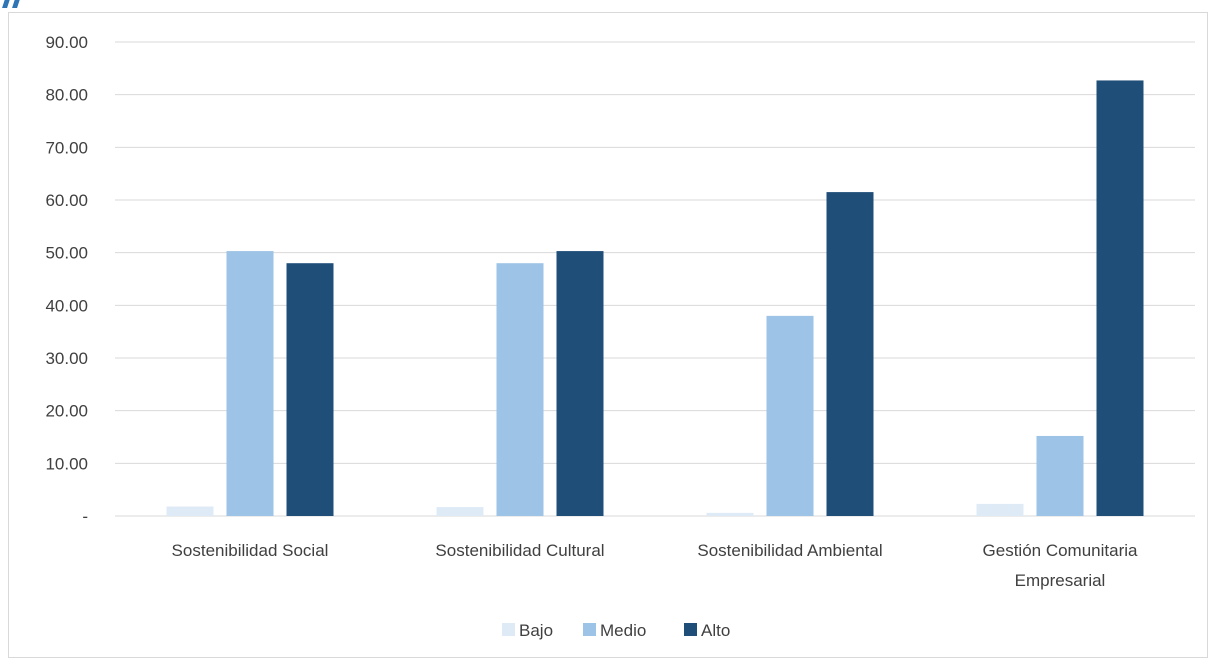 This screenshot has height=660, width=1211. Describe the element at coordinates (66, 253) in the screenshot. I see `y-tick-label: 50.00` at that location.